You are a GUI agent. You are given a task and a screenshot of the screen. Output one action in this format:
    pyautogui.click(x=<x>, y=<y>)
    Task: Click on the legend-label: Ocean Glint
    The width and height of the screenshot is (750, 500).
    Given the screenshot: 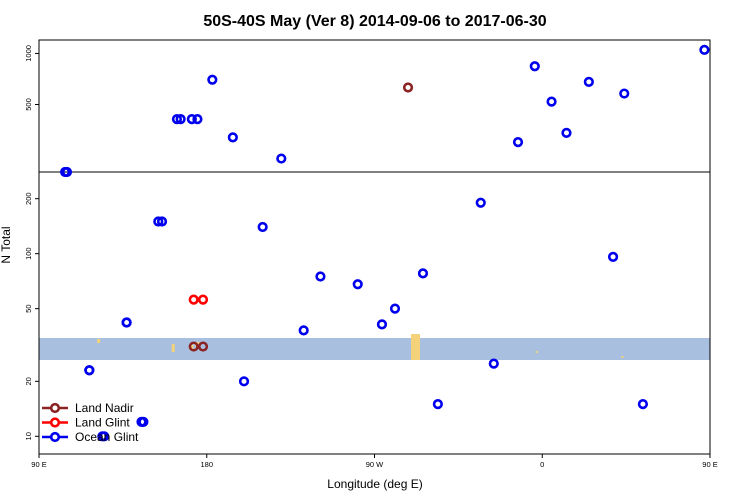 What is the action you would take?
    pyautogui.click(x=107, y=437)
    